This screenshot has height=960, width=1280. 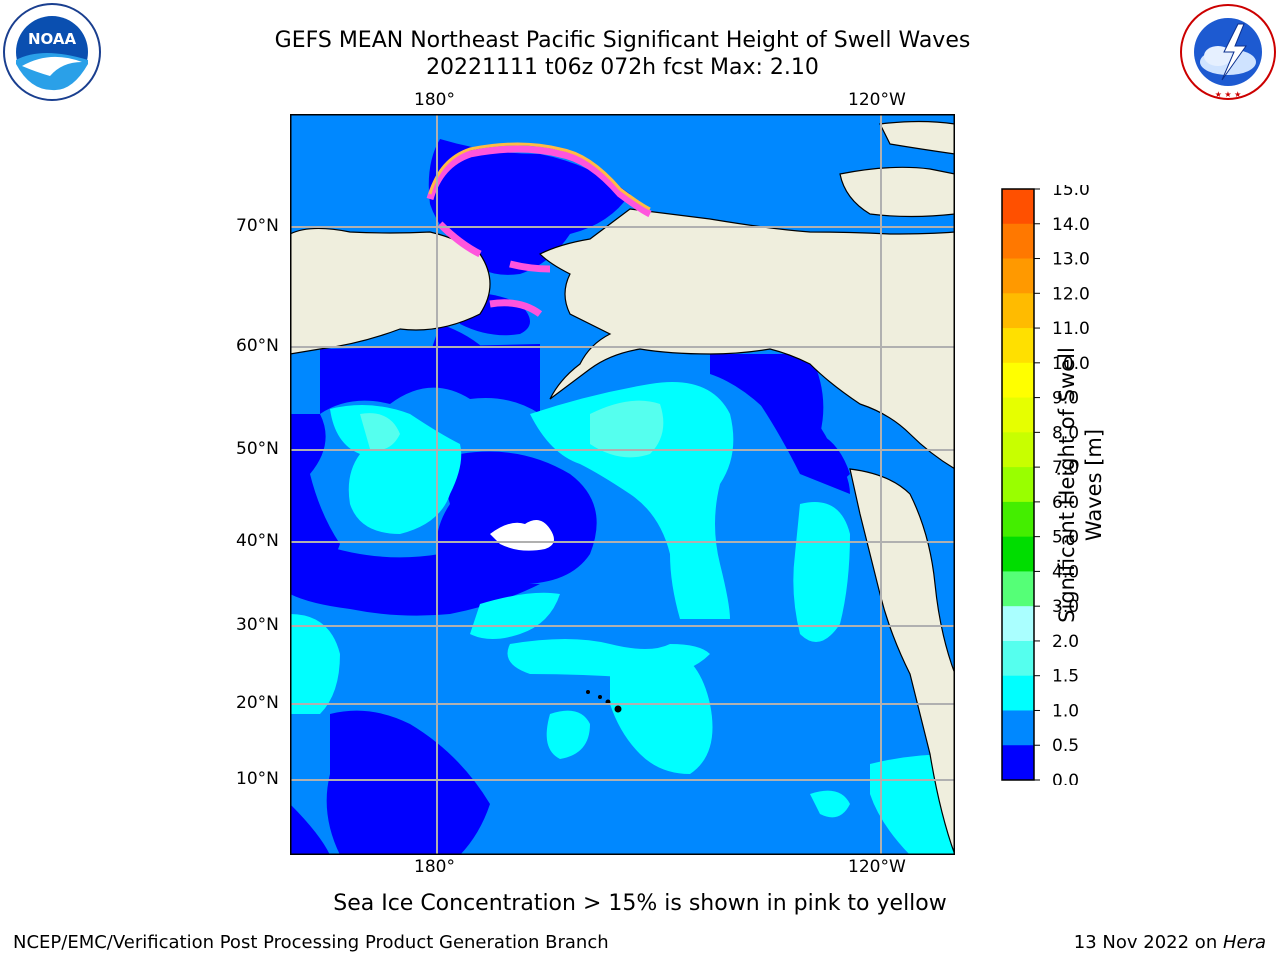 I want to click on lat-label-10n: 10°N, so click(x=257, y=779).